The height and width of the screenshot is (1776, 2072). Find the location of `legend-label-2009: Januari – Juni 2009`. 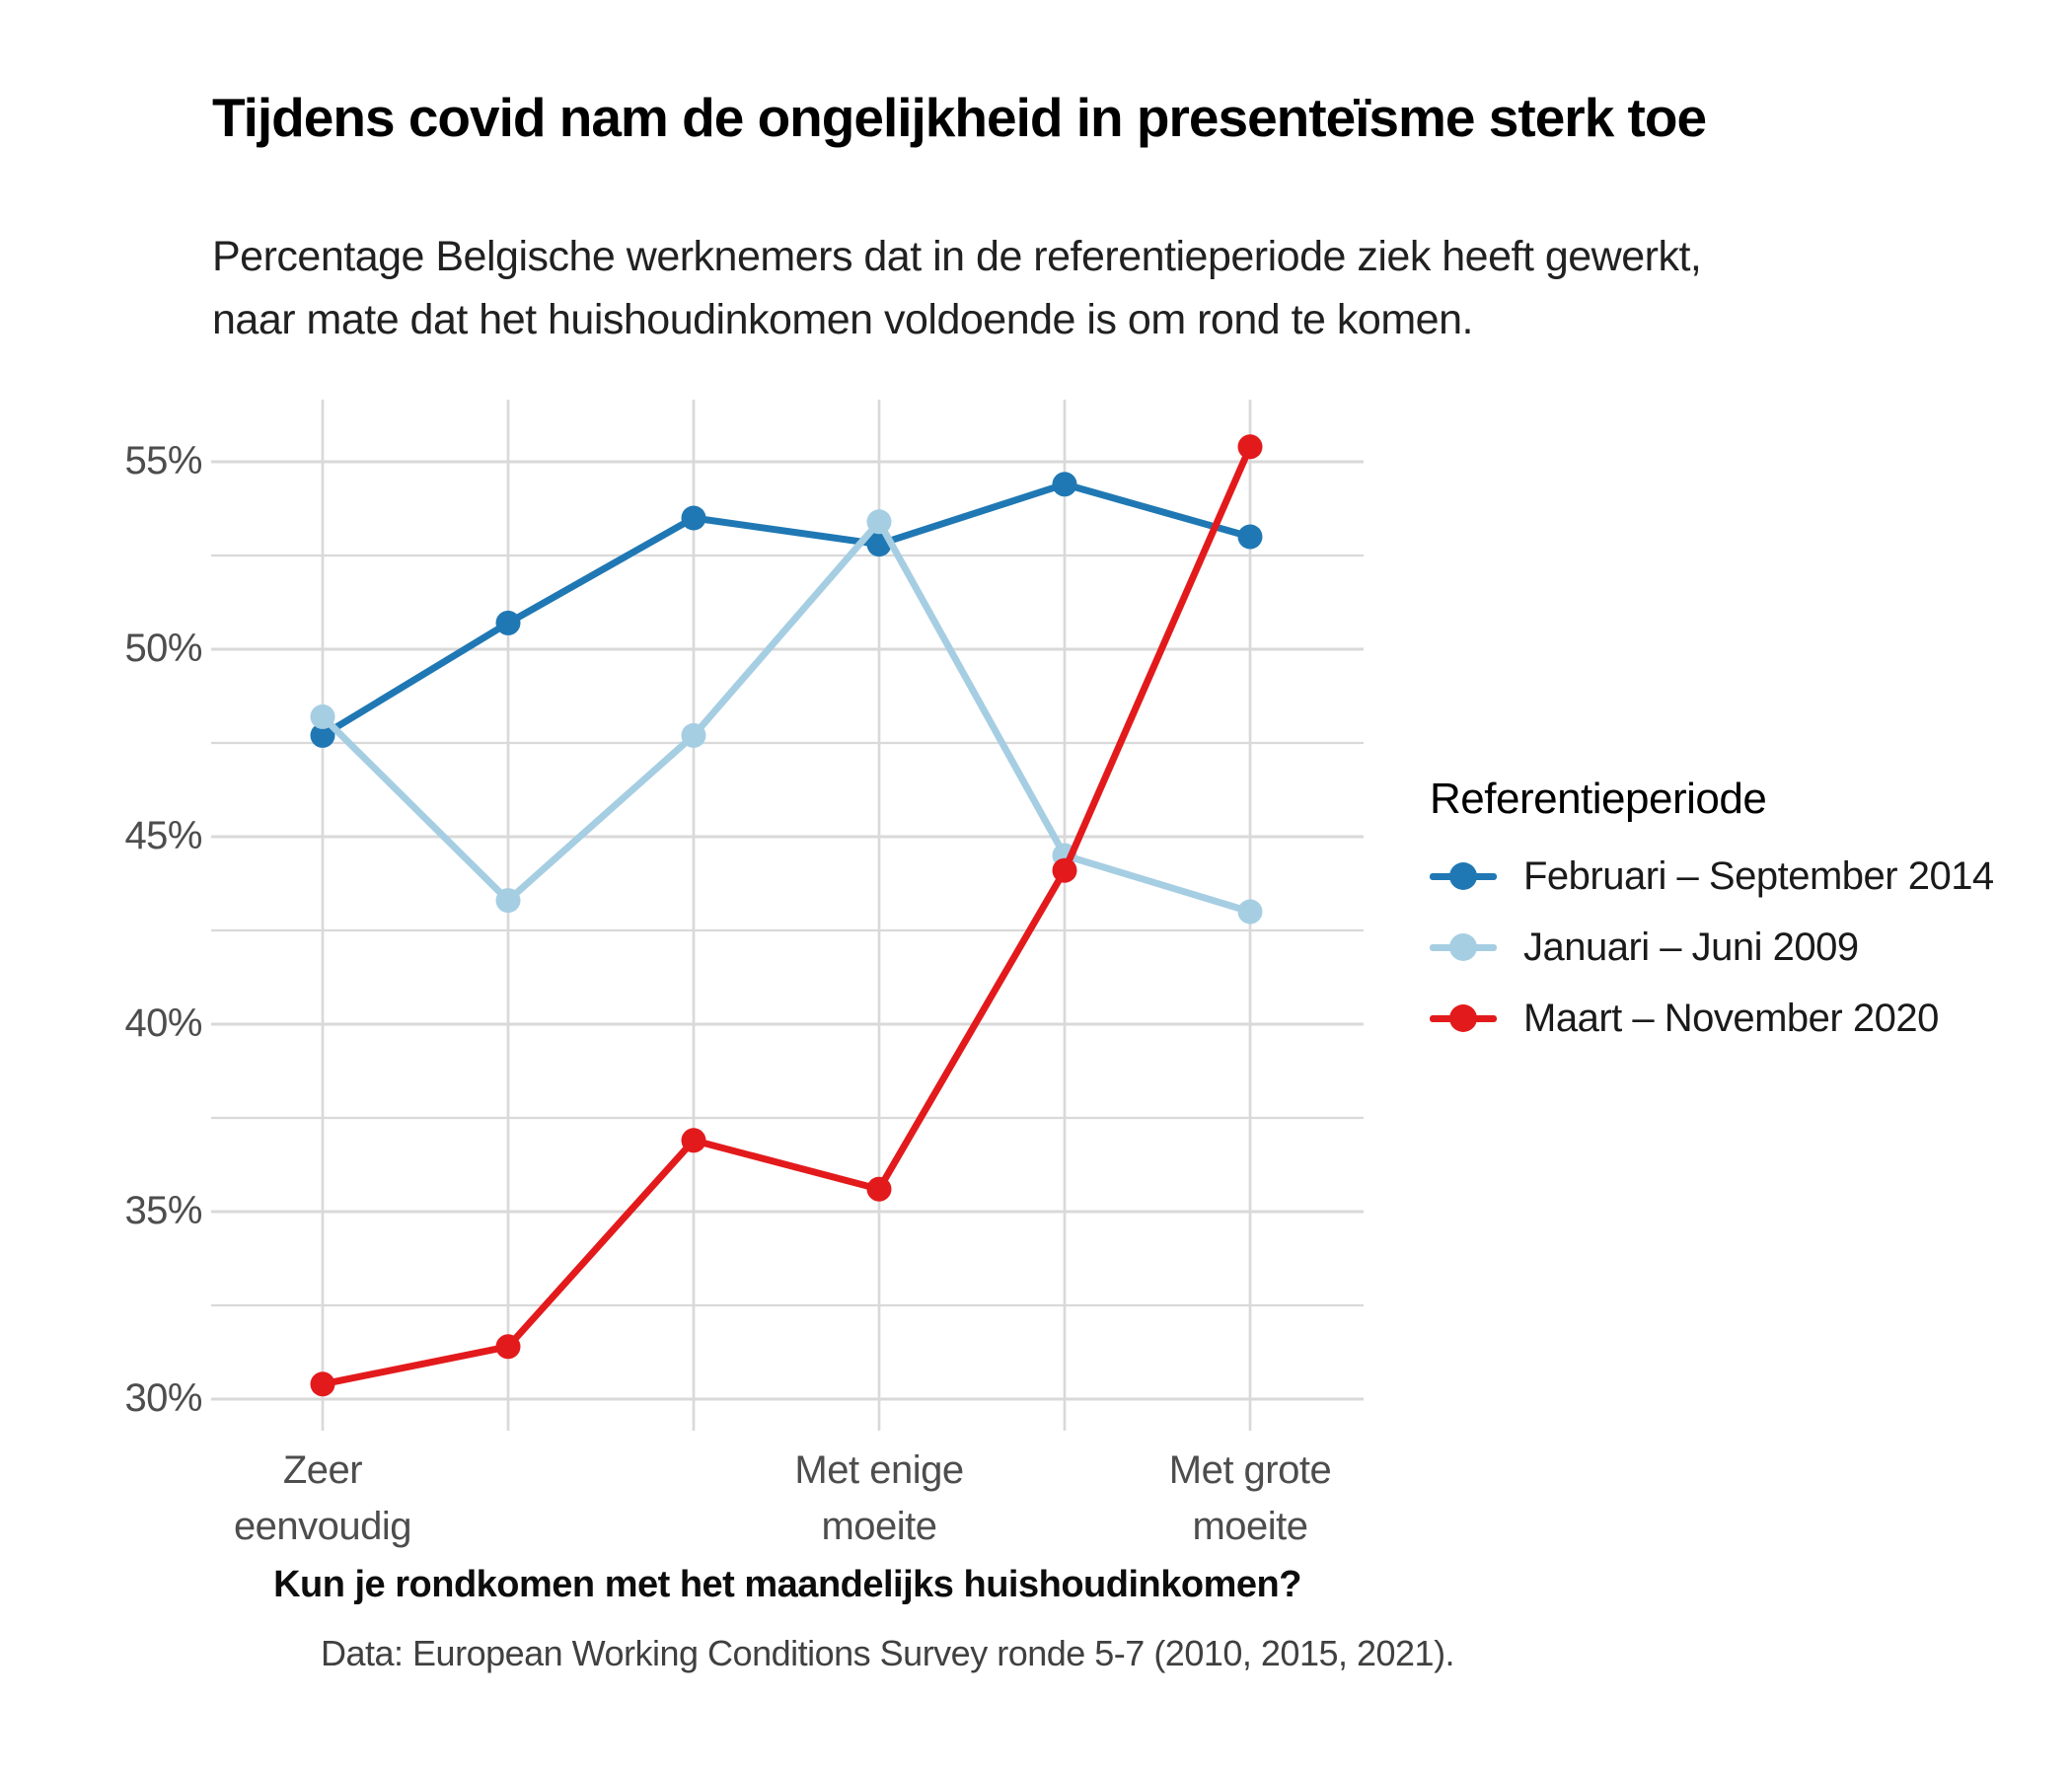

legend-label-2009: Januari – Juni 2009 is located at coordinates (1691, 947).